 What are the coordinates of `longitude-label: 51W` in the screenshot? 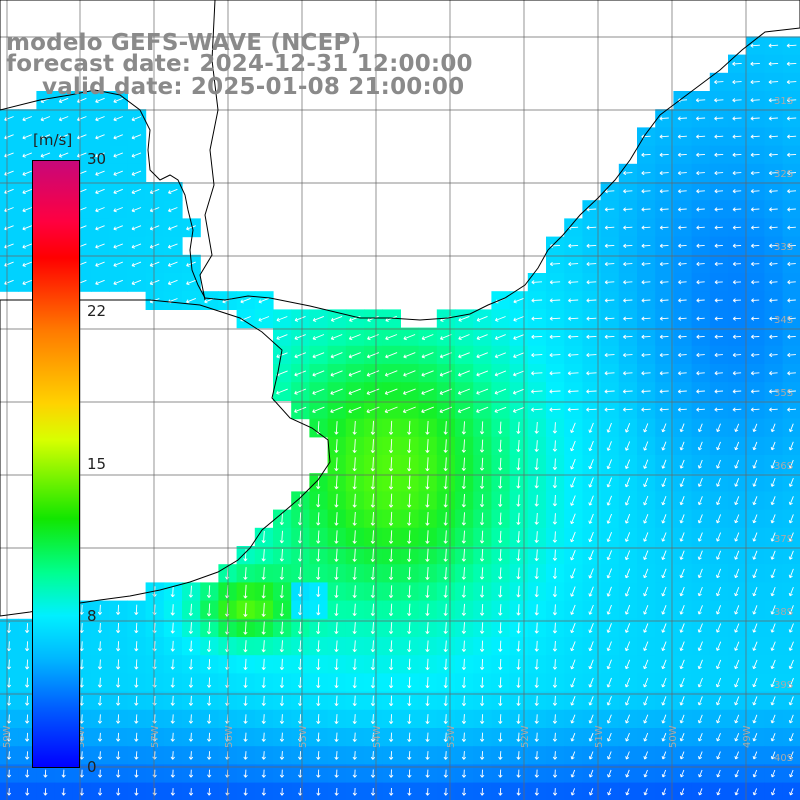 It's located at (599, 736).